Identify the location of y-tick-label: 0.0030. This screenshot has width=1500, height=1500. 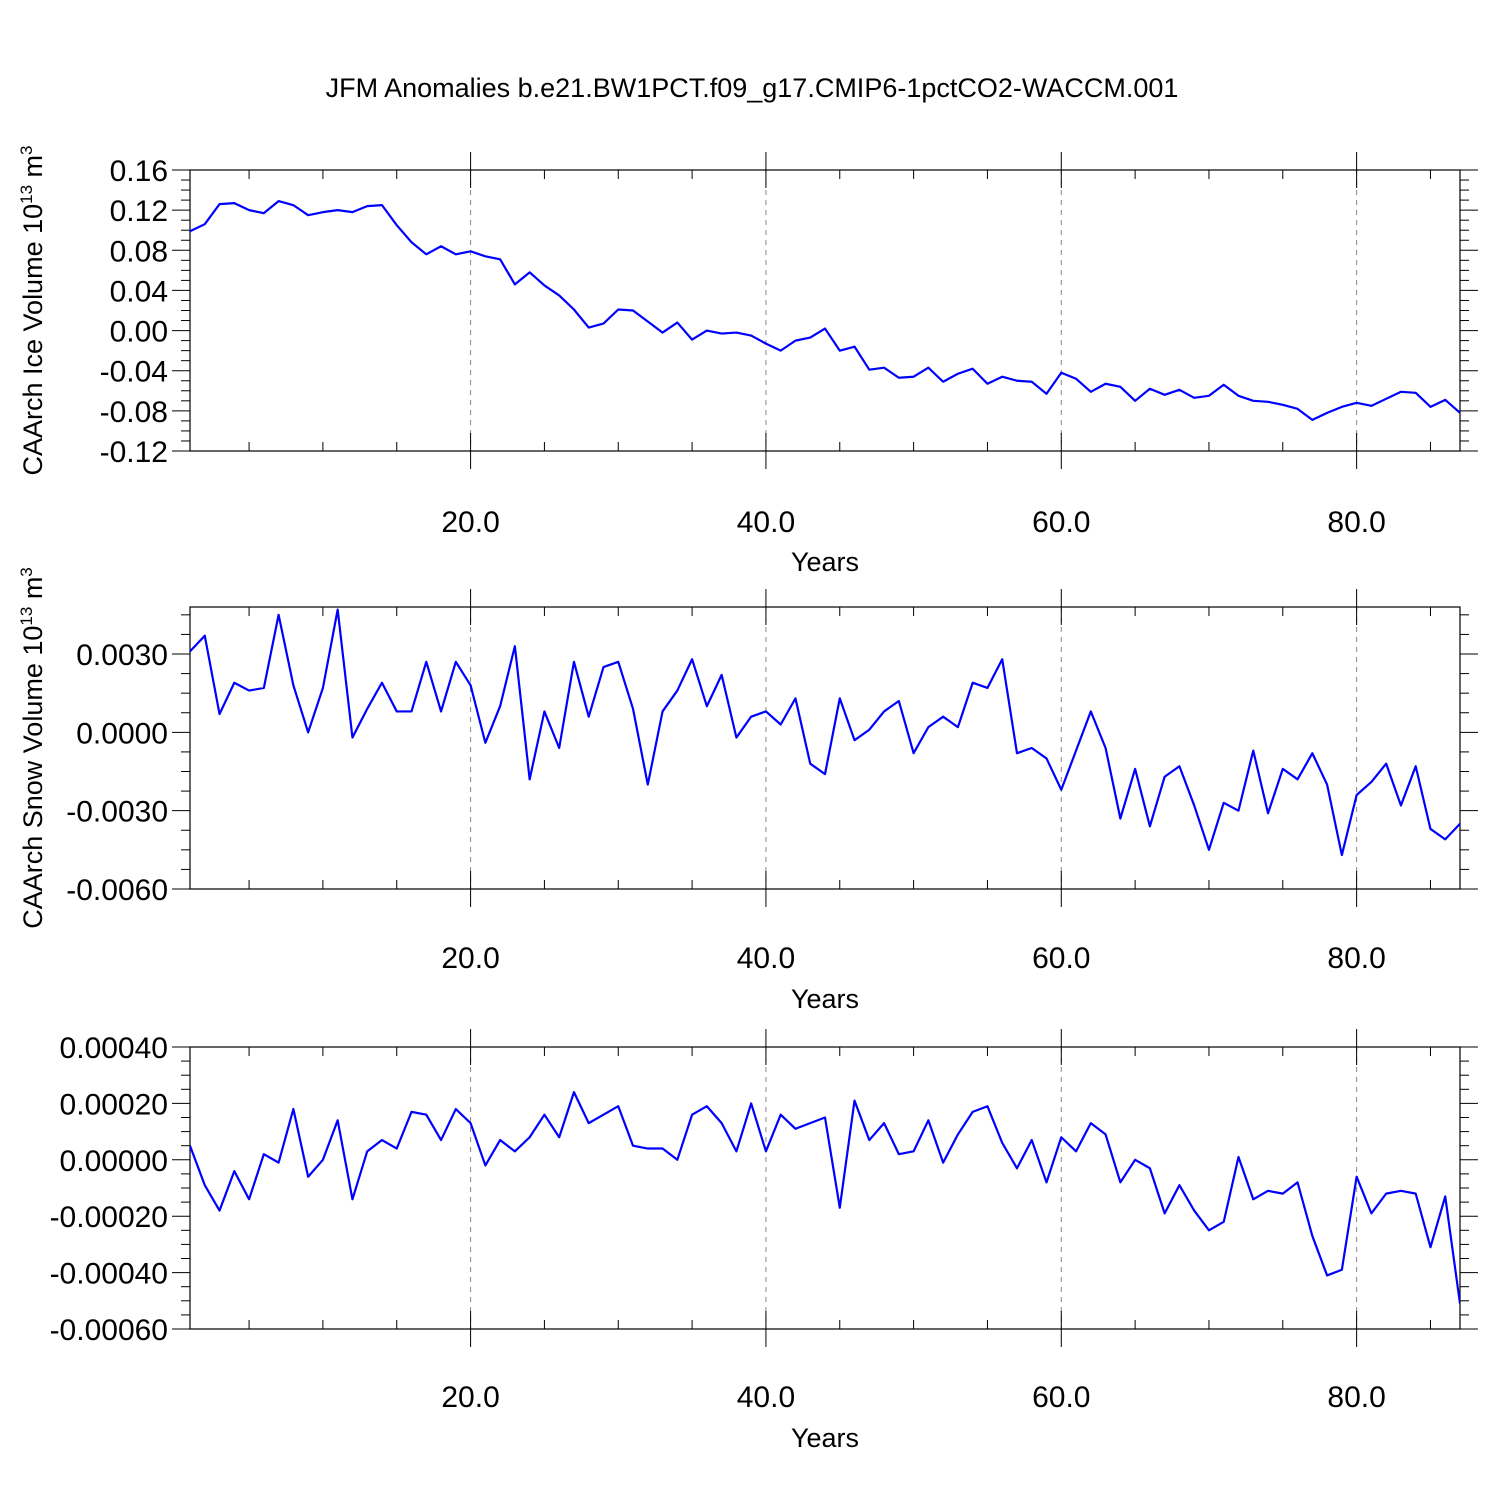
(122, 655).